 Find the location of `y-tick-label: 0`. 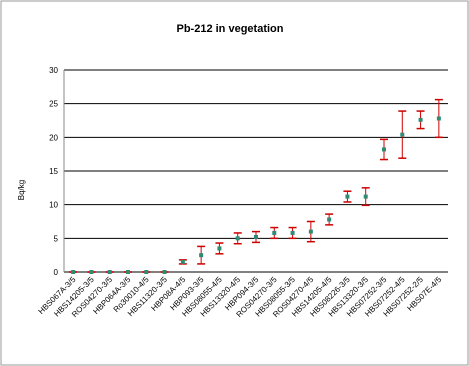

y-tick-label: 0 is located at coordinates (56, 272).